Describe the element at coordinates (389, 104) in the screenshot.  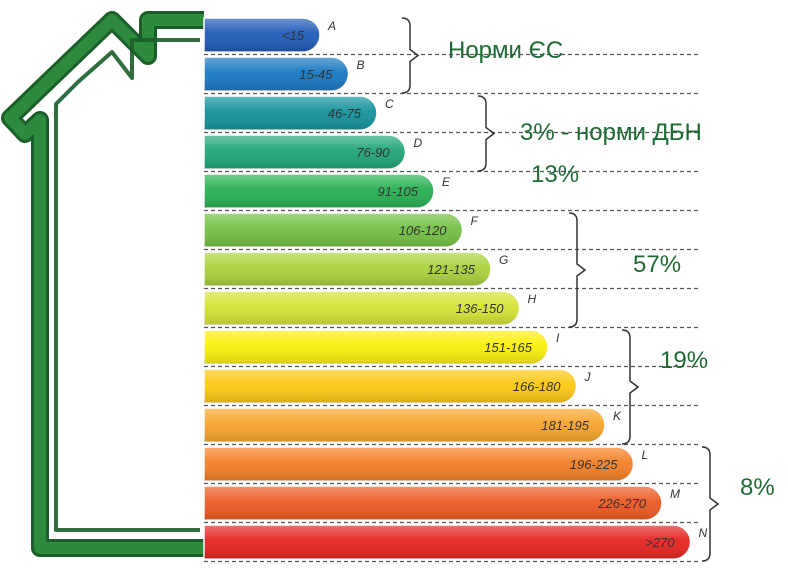
I see `class-letter-label: C` at that location.